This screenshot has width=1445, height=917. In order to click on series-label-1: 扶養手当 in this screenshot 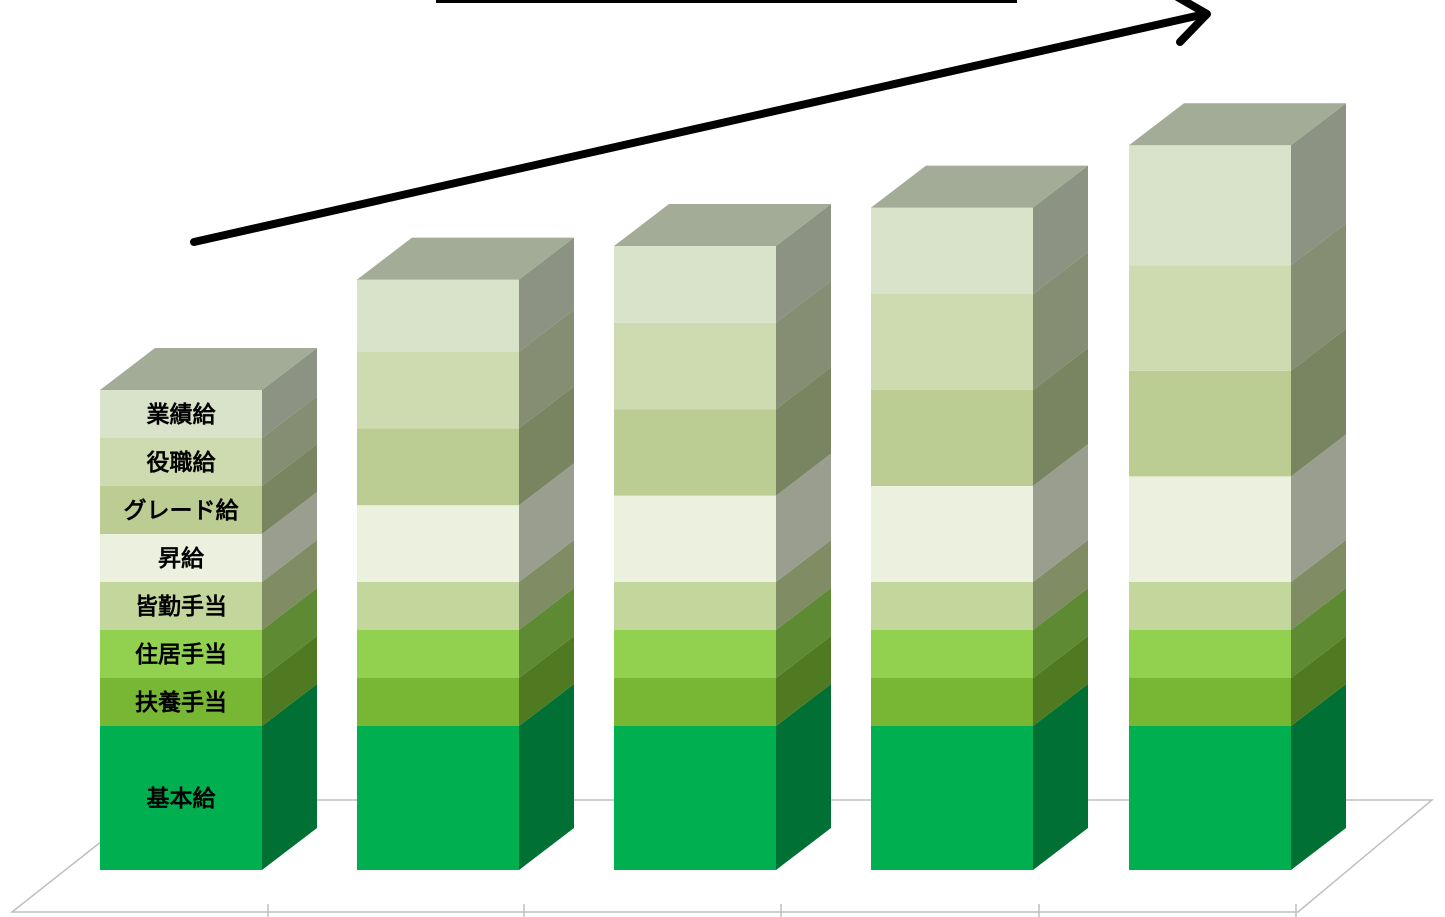, I will do `click(181, 702)`.